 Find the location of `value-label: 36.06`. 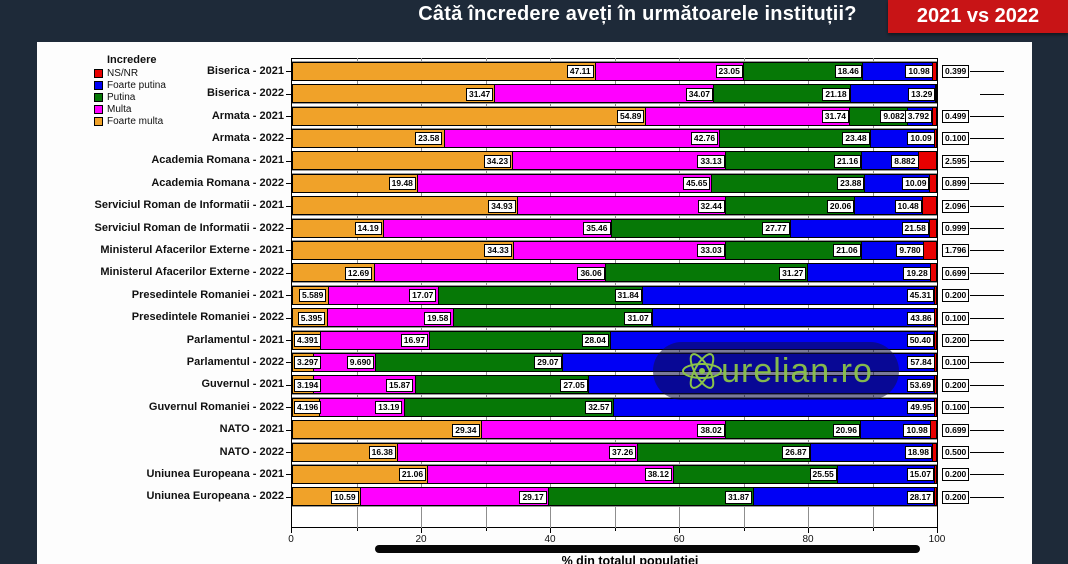

value-label: 36.06 is located at coordinates (591, 273).